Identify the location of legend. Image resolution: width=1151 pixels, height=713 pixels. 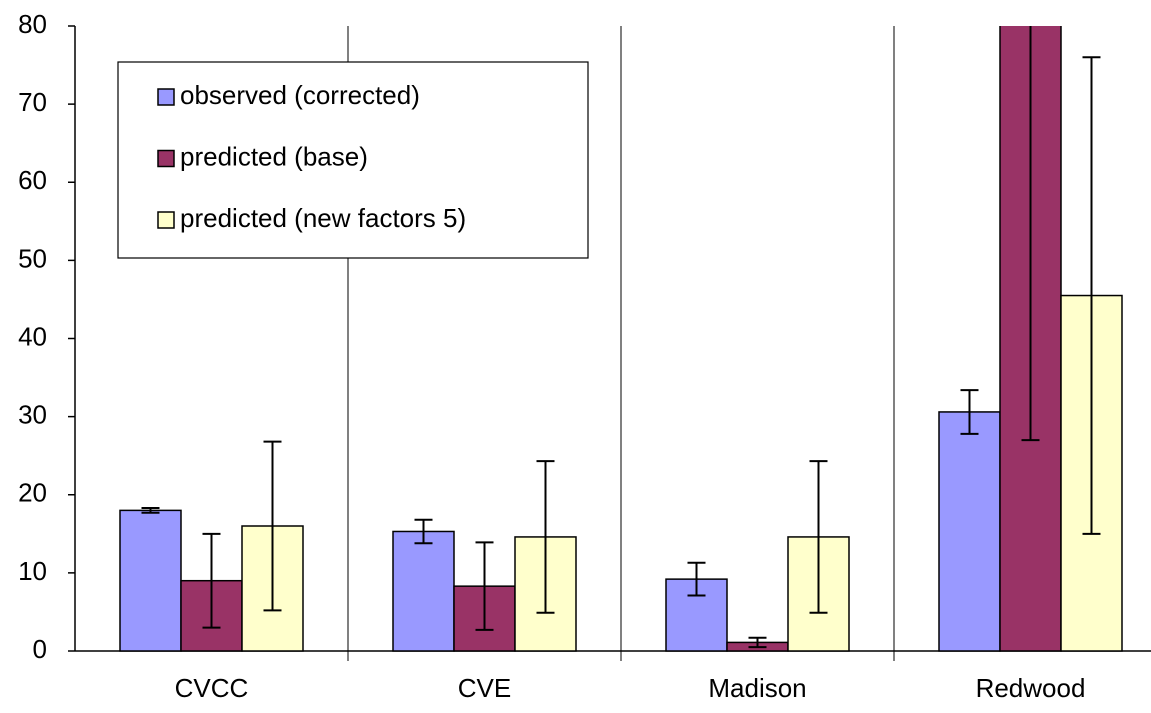
(353, 160).